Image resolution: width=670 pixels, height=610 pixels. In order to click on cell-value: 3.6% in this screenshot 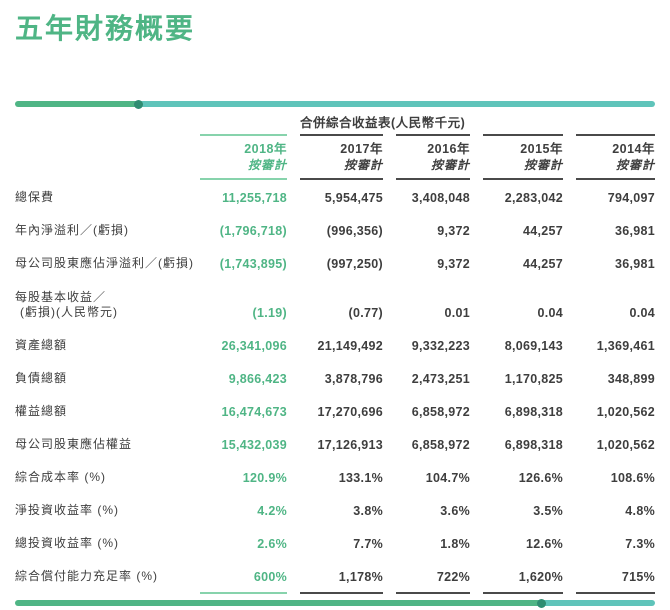, I will do `click(455, 510)`.